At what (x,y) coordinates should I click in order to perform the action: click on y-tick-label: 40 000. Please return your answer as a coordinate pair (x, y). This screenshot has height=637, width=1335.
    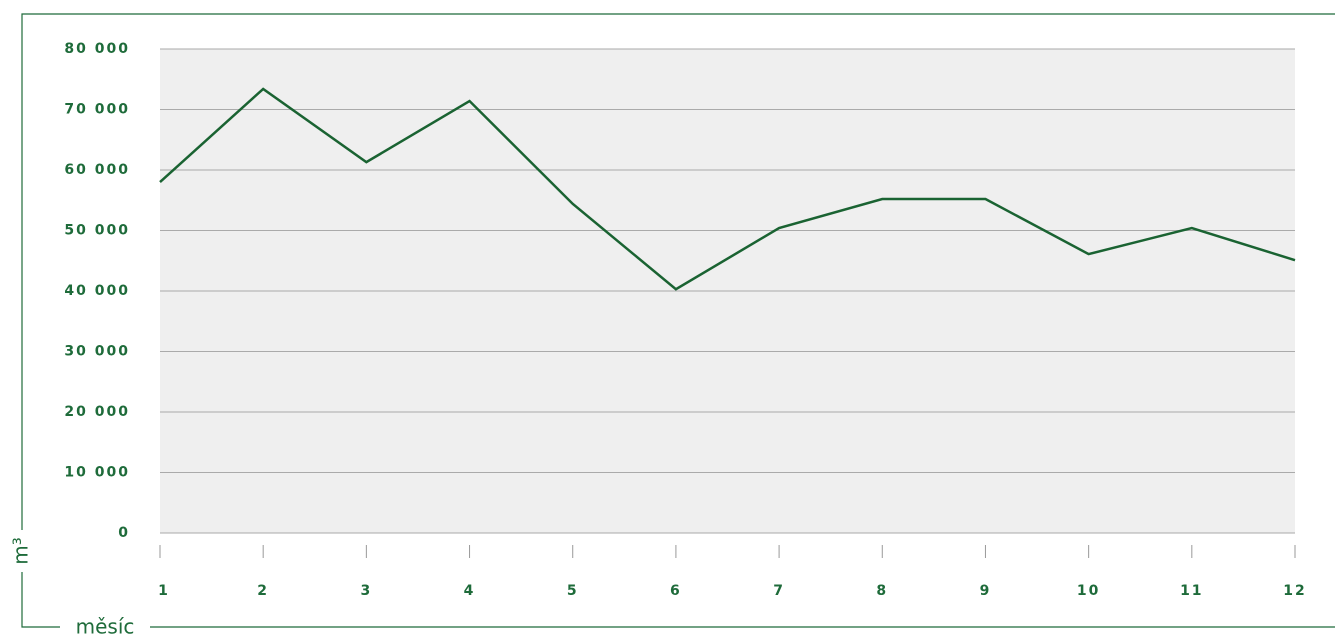
    Looking at the image, I should click on (97, 291).